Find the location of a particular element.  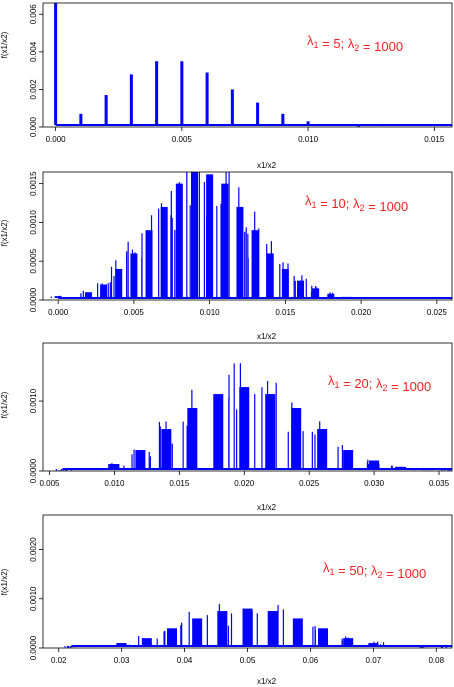

x-tick-label: 0.02 is located at coordinates (59, 660).